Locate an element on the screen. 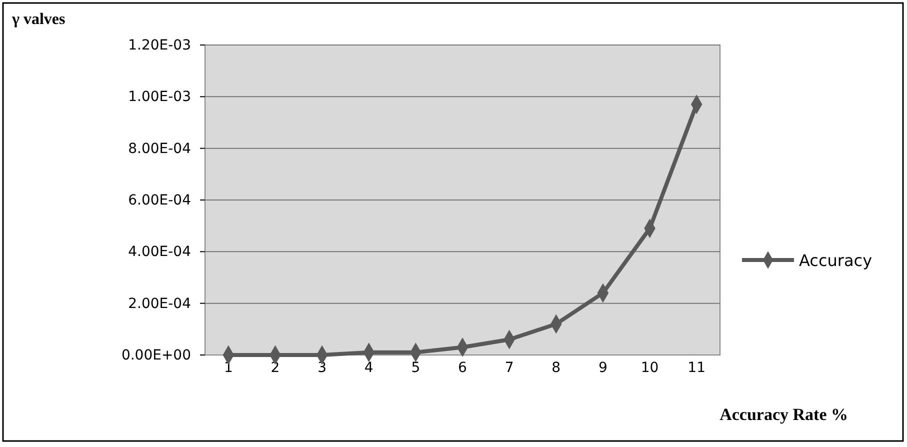 Image resolution: width=907 pixels, height=447 pixels. x-tick-label: 8 is located at coordinates (556, 368).